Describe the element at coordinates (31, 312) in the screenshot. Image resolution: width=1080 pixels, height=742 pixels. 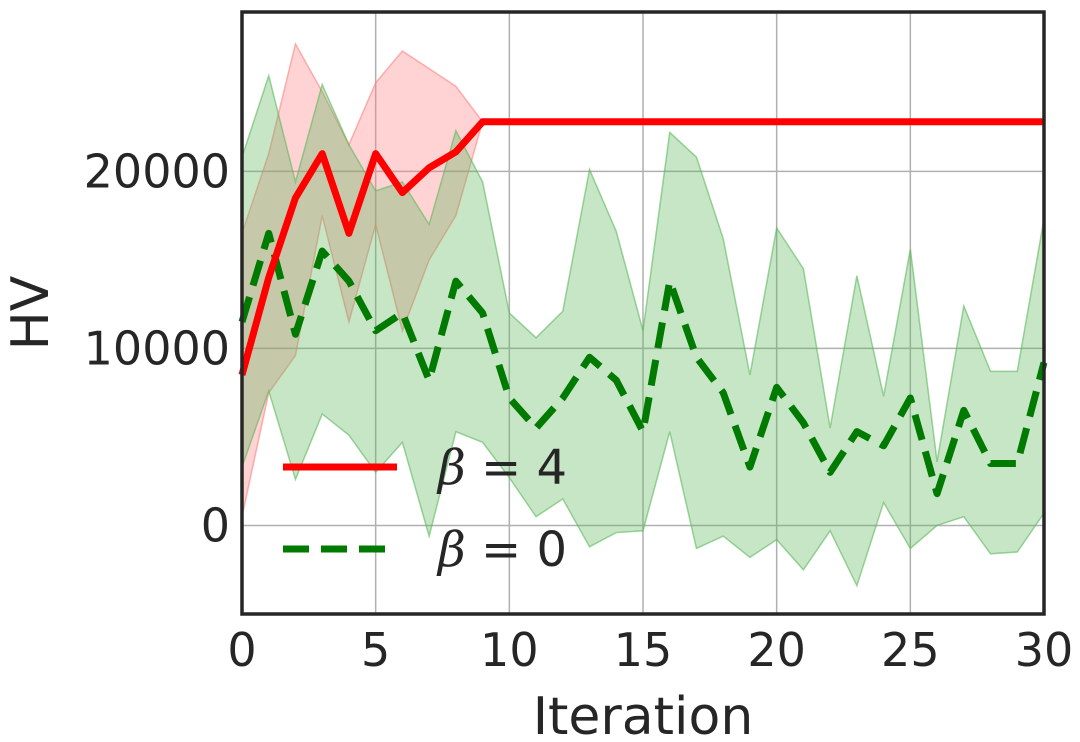
I see `y-axis-label: HV` at that location.